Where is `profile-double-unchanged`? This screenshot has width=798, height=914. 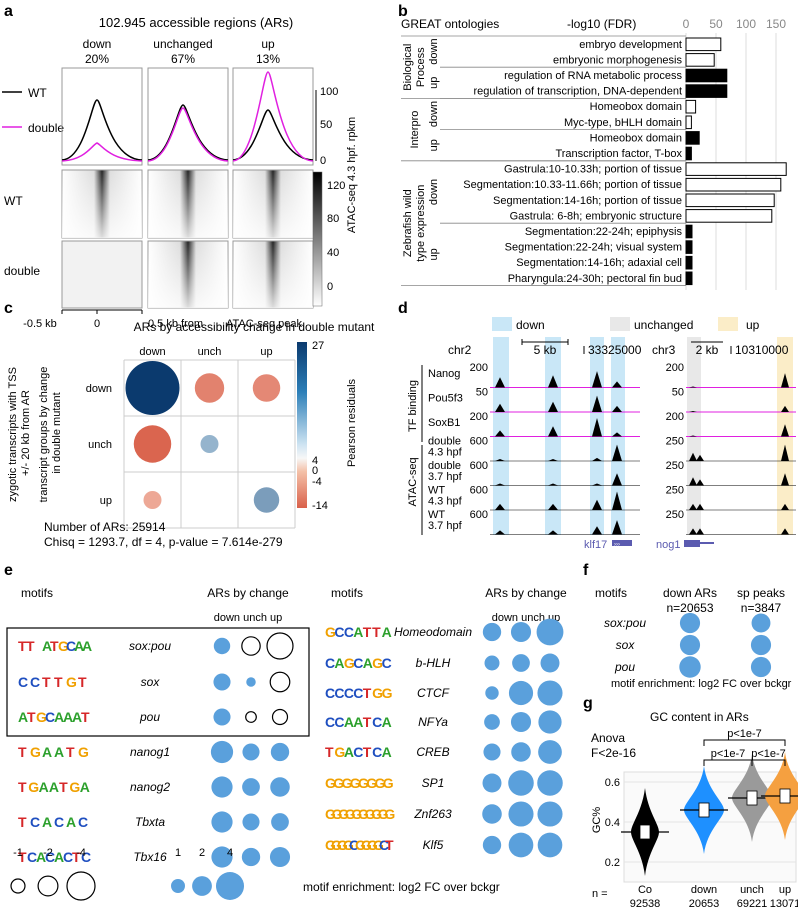 profile-double-unchanged is located at coordinates (188, 134).